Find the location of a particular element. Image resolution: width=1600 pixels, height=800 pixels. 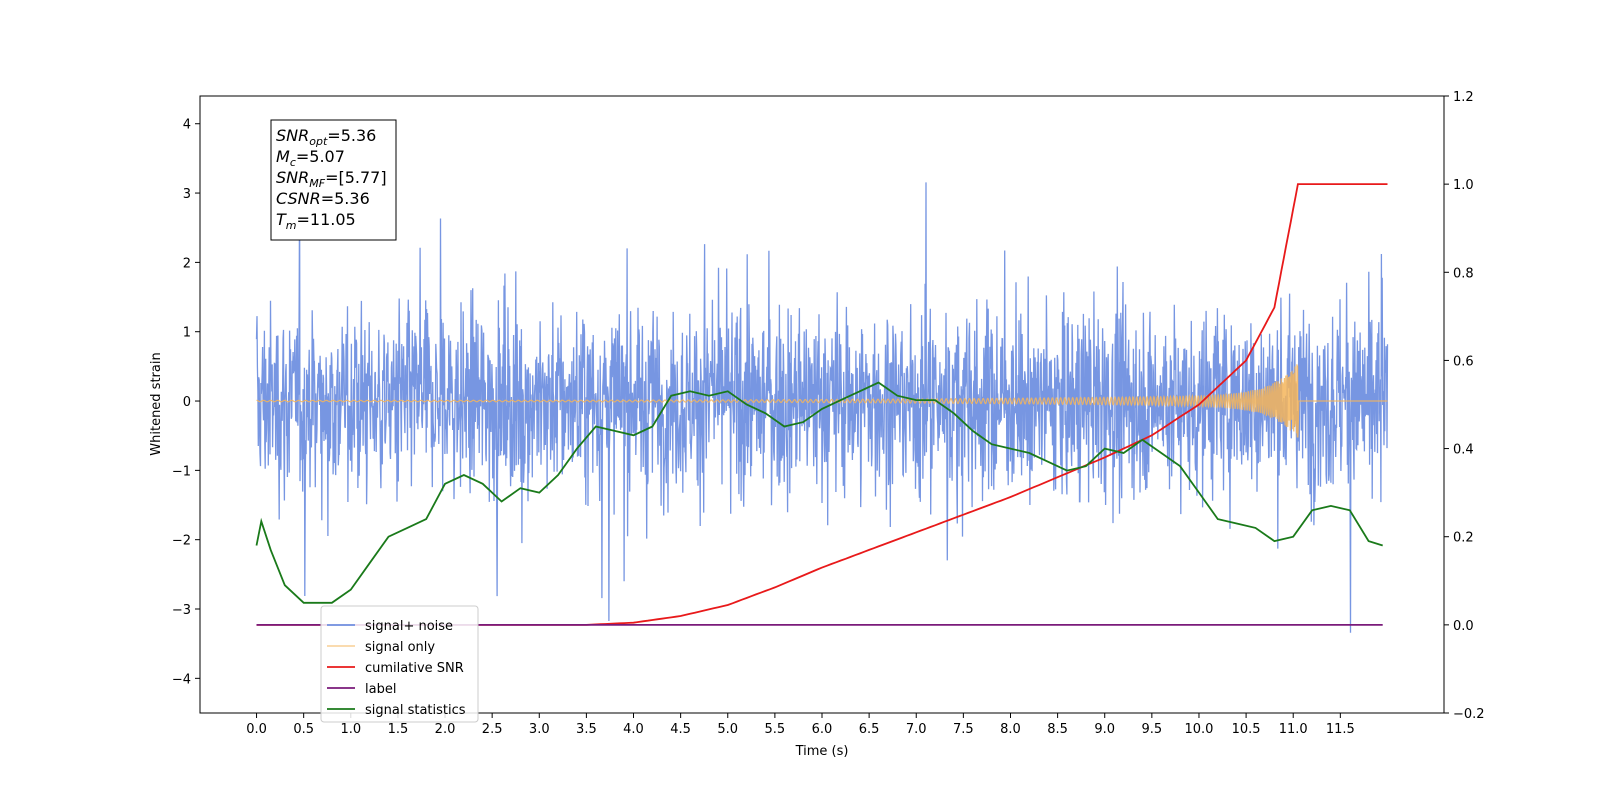

x-tick-label: 3.5 is located at coordinates (586, 729).